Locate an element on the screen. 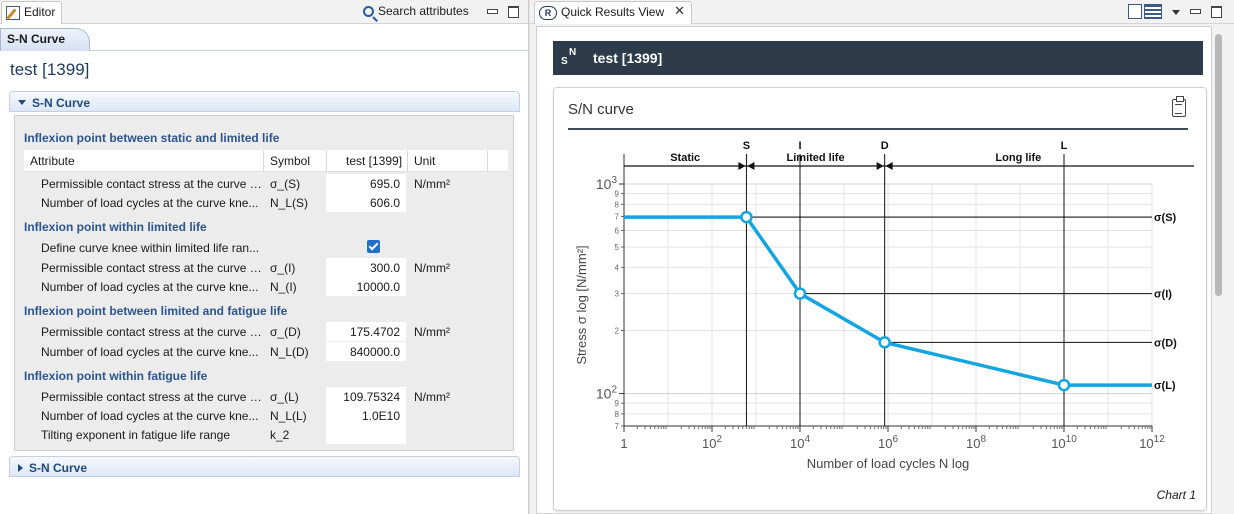  value-field: 840000.0 is located at coordinates (366, 351).